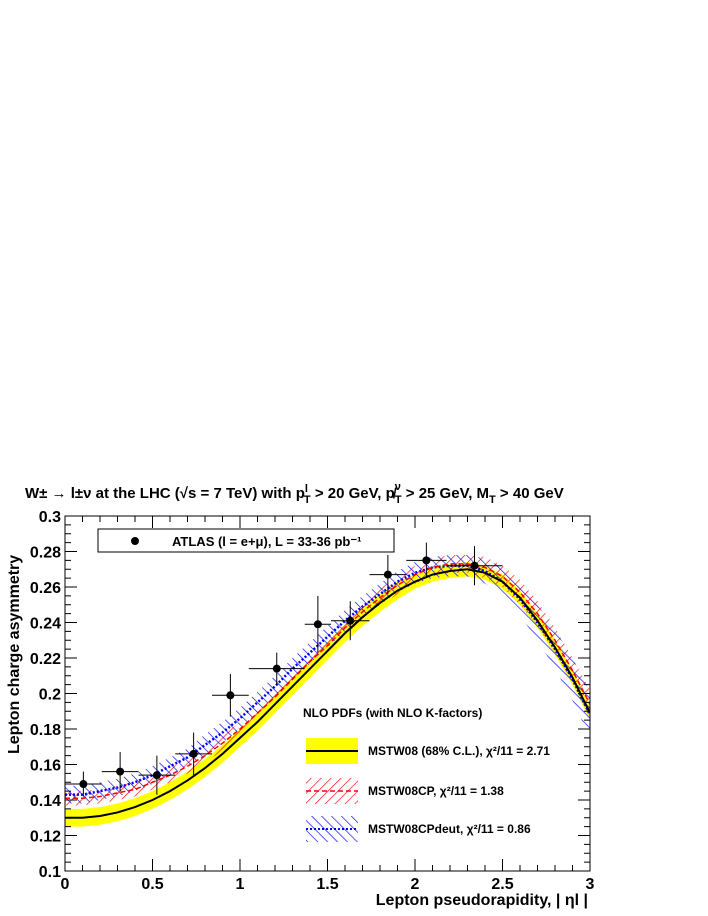 The image size is (708, 916). I want to click on pdf-legend-header: NLO PDFs (with NLO K-factors), so click(392, 713).